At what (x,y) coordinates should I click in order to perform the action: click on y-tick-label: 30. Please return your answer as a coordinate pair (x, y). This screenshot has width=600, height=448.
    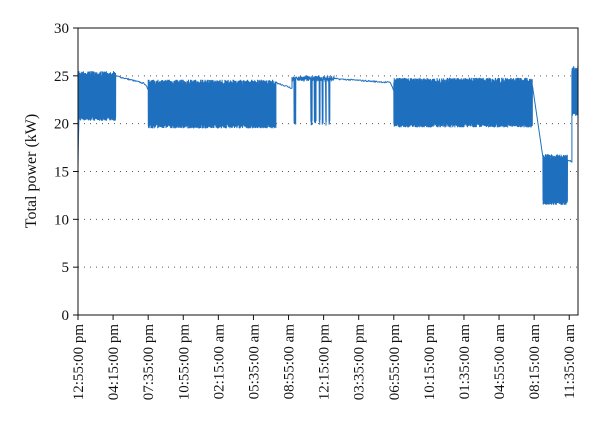
    Looking at the image, I should click on (61, 29).